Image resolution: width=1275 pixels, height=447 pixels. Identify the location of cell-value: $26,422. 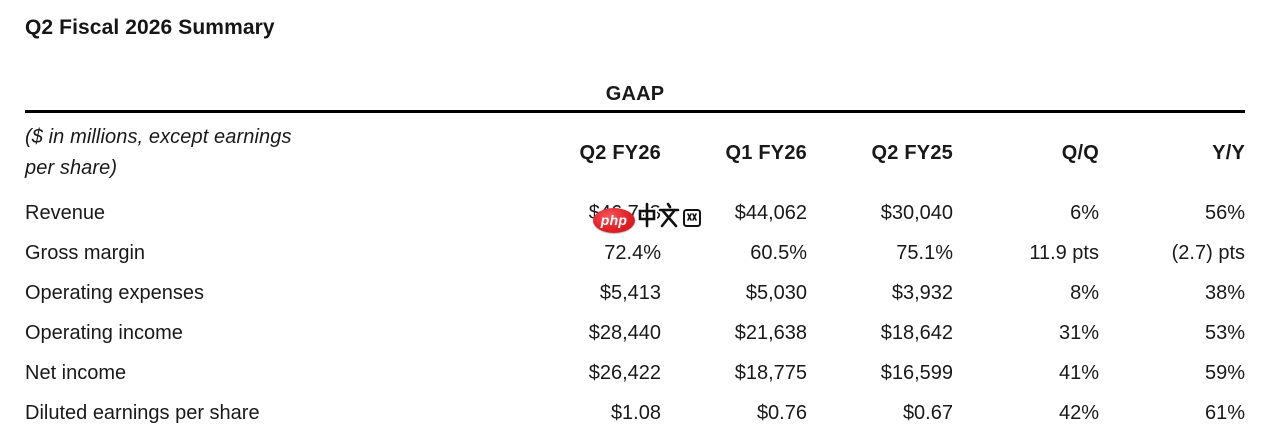
(624, 372).